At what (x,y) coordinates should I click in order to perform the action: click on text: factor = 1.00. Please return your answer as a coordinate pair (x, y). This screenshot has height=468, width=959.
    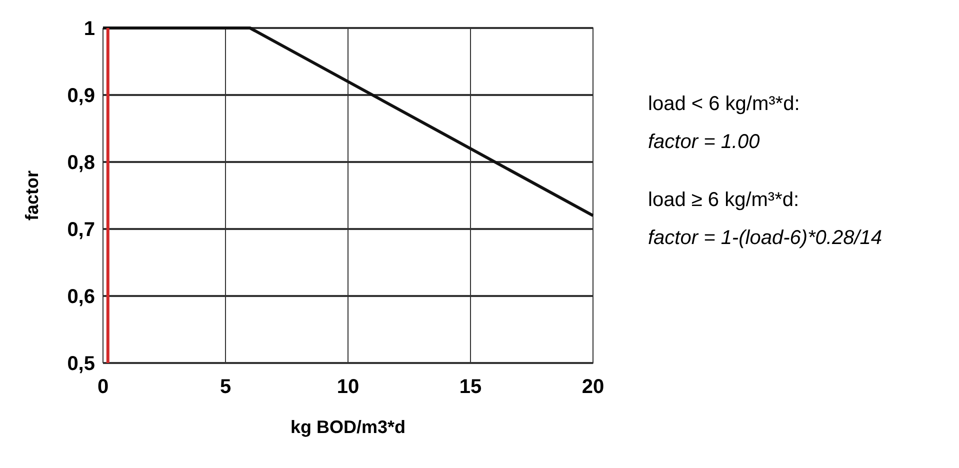
    Looking at the image, I should click on (704, 142).